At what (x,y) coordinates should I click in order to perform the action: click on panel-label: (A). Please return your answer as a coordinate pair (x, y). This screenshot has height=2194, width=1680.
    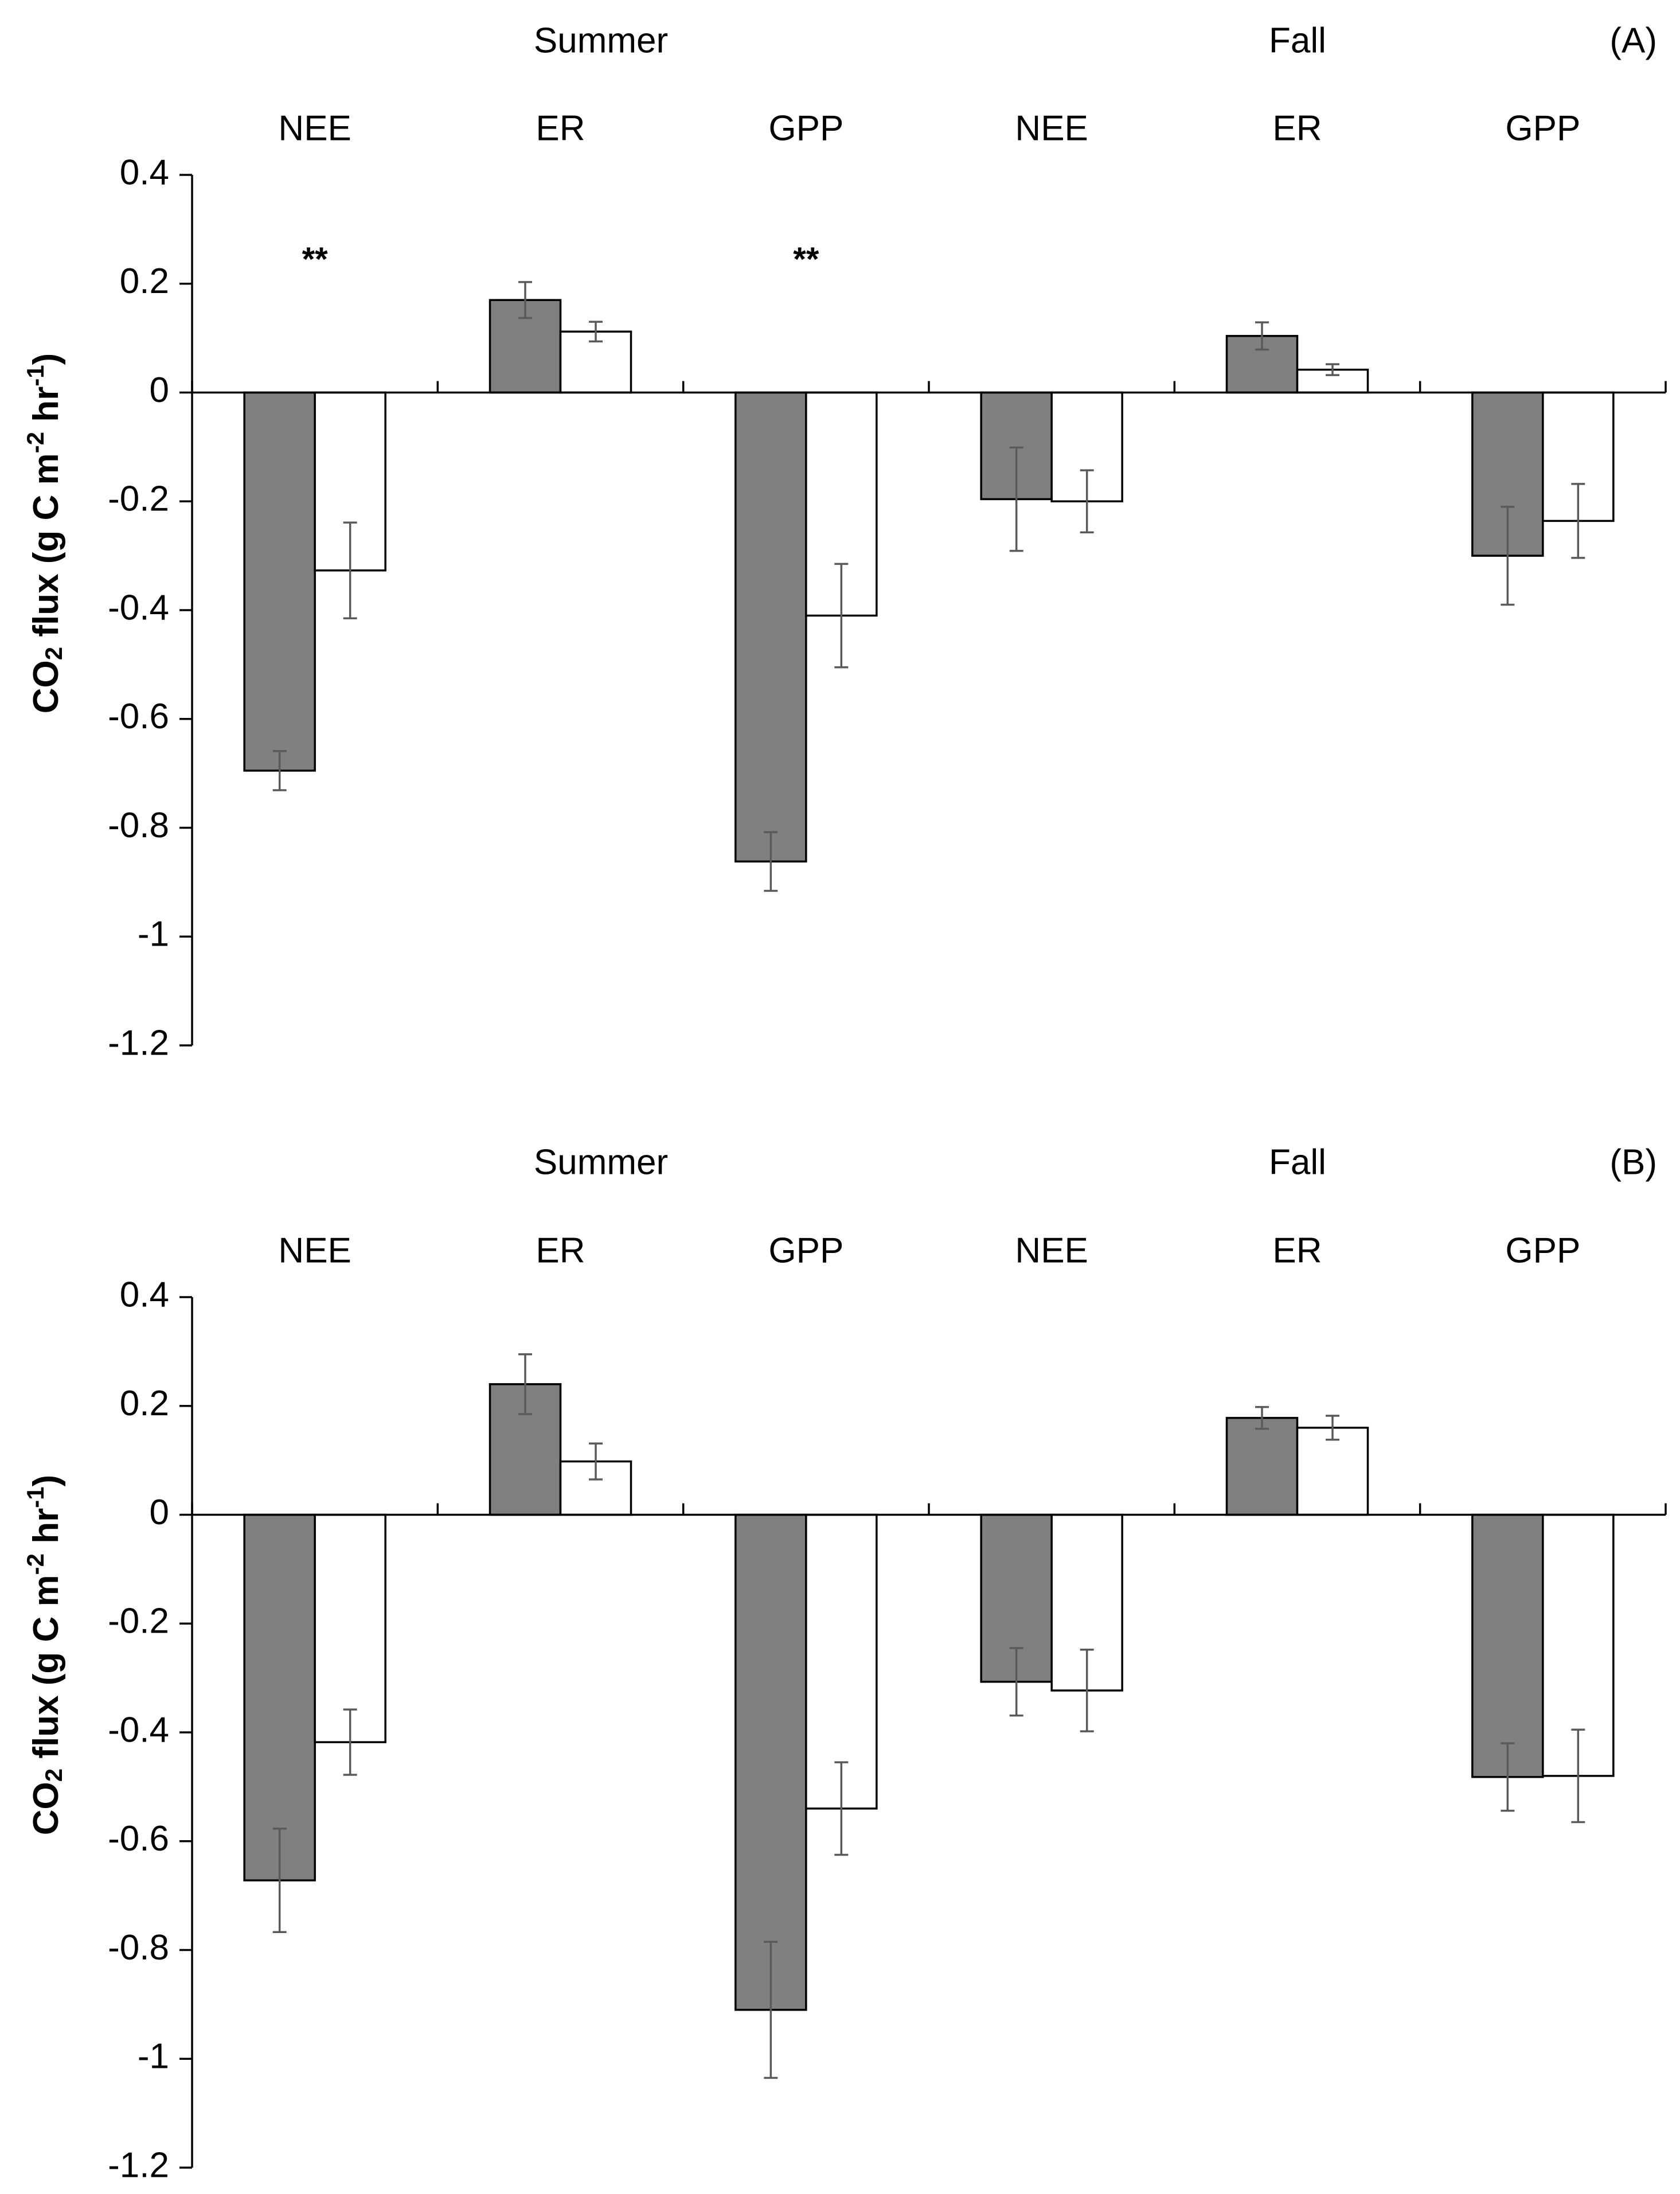
    Looking at the image, I should click on (1633, 40).